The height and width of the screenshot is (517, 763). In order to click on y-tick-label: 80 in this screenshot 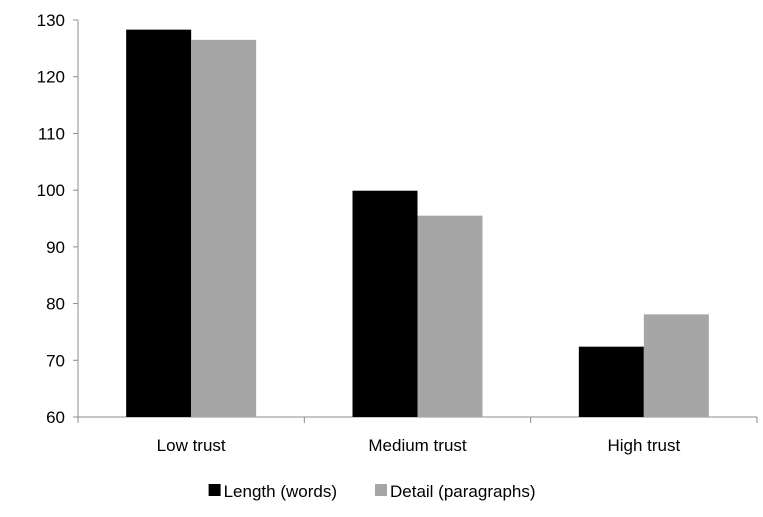, I will do `click(55, 304)`.